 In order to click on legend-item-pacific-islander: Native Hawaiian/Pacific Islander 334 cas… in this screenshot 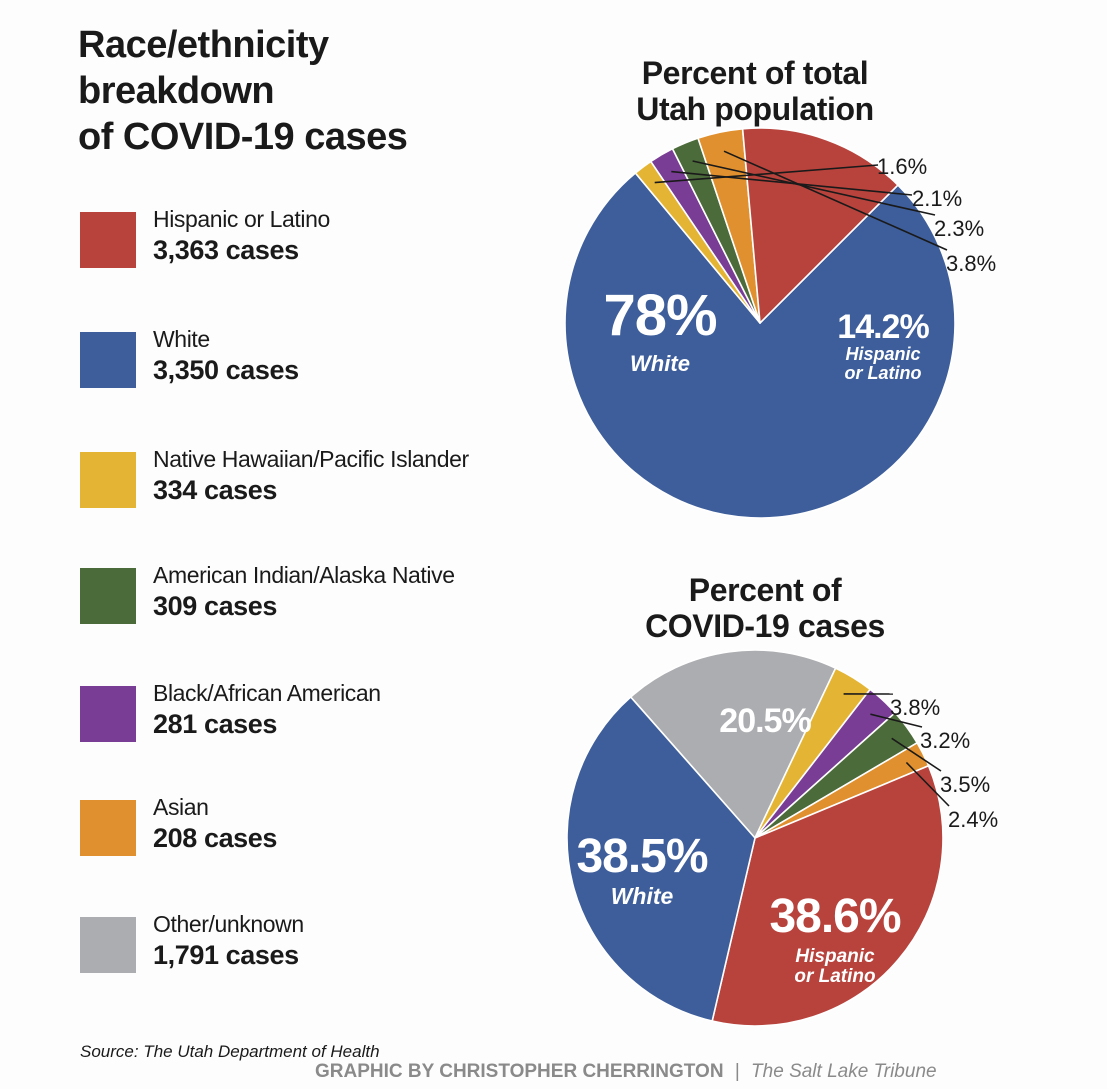, I will do `click(315, 485)`.